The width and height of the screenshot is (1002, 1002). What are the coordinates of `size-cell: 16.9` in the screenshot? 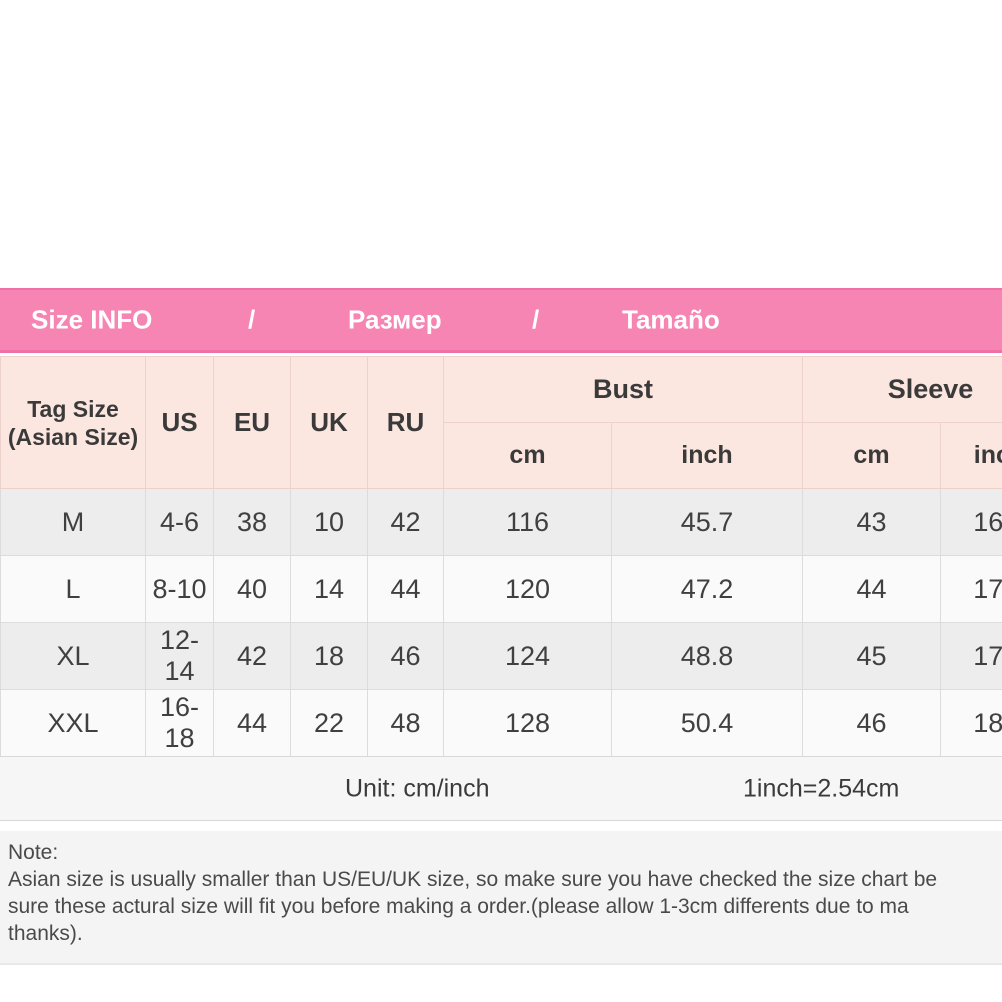 It's located at (970, 522).